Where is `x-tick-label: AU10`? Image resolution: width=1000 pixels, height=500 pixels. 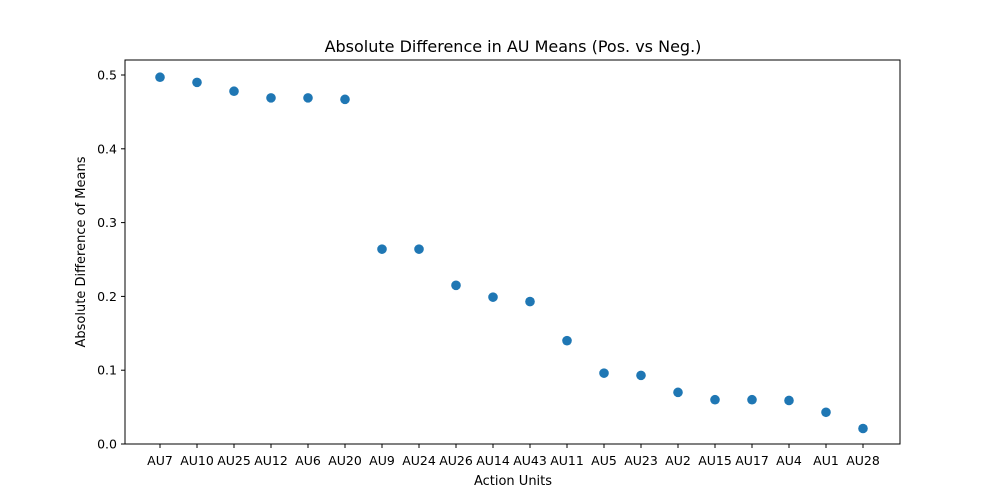
x-tick-label: AU10 is located at coordinates (197, 460).